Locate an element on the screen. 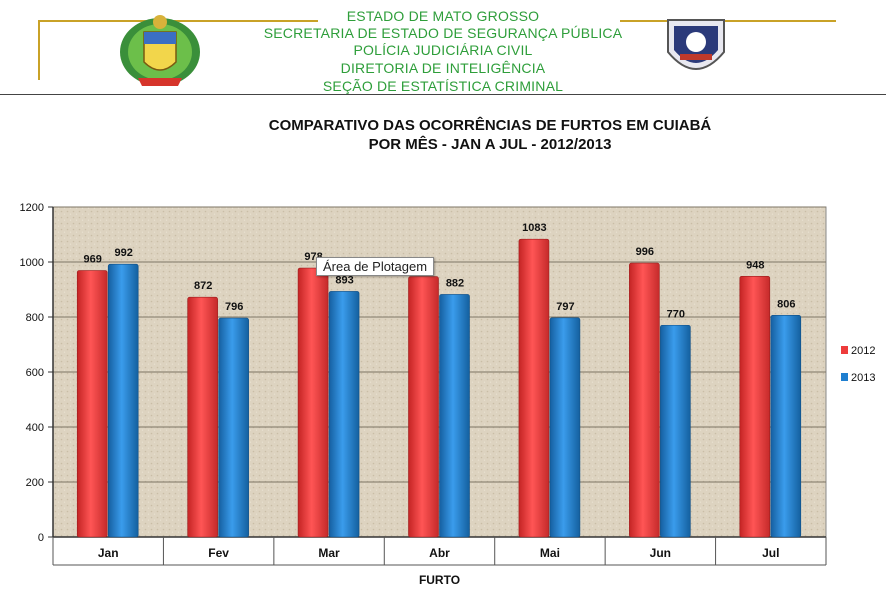  x-tick-label: Fev is located at coordinates (218, 553).